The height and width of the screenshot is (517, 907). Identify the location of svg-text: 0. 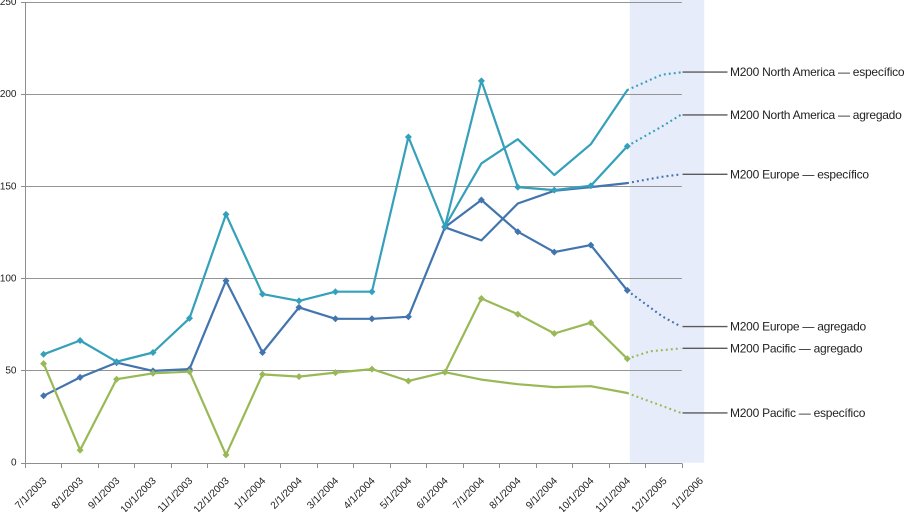
(14, 463).